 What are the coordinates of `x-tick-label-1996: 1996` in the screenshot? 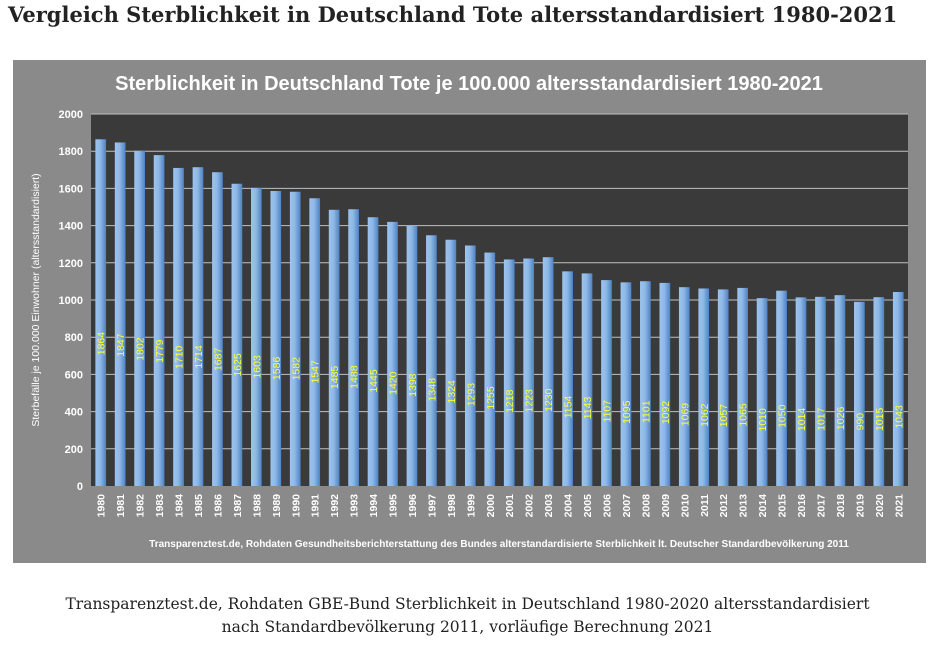 It's located at (413, 506).